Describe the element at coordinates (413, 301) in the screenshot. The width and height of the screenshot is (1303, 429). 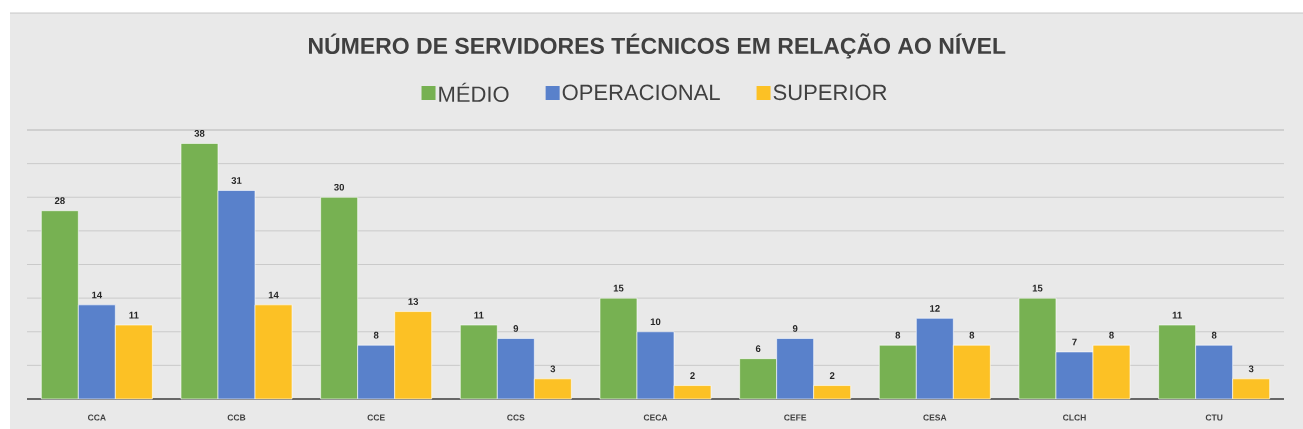
I see `data-label: 13` at that location.